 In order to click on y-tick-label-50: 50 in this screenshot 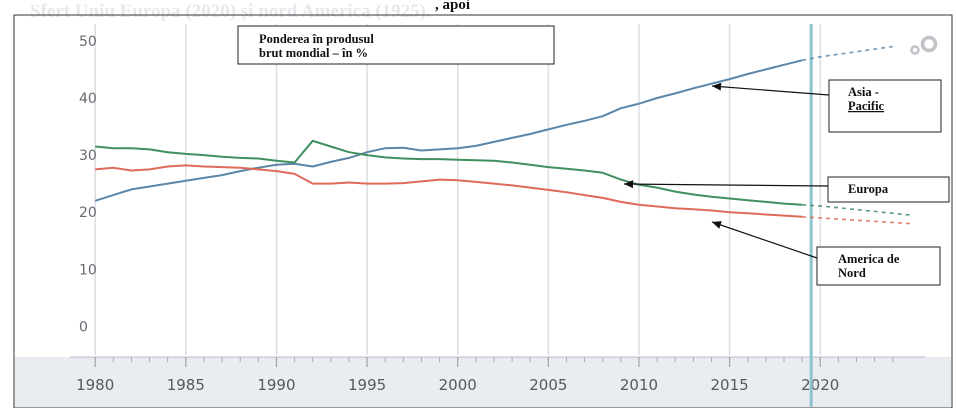, I will do `click(88, 42)`.